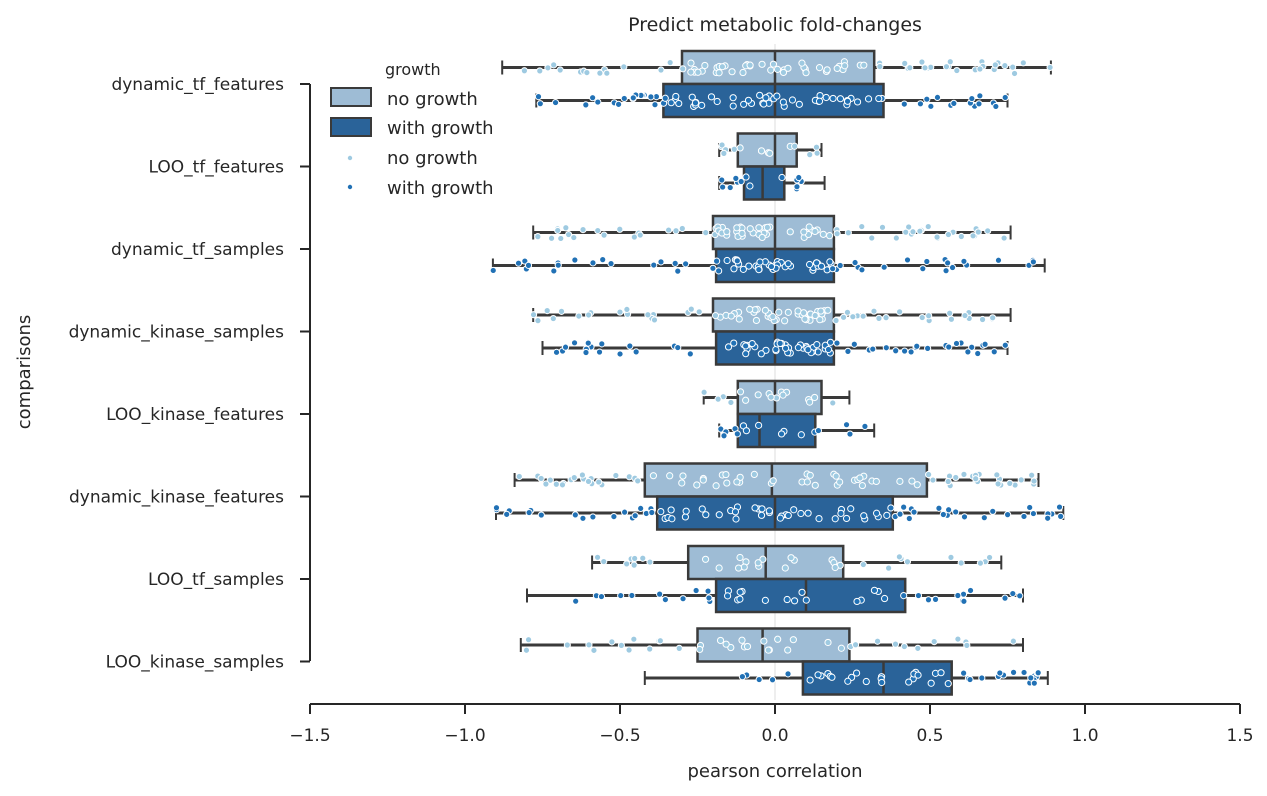 This screenshot has width=1267, height=796. I want to click on legend-label-no-growth-points: no growth, so click(432, 158).